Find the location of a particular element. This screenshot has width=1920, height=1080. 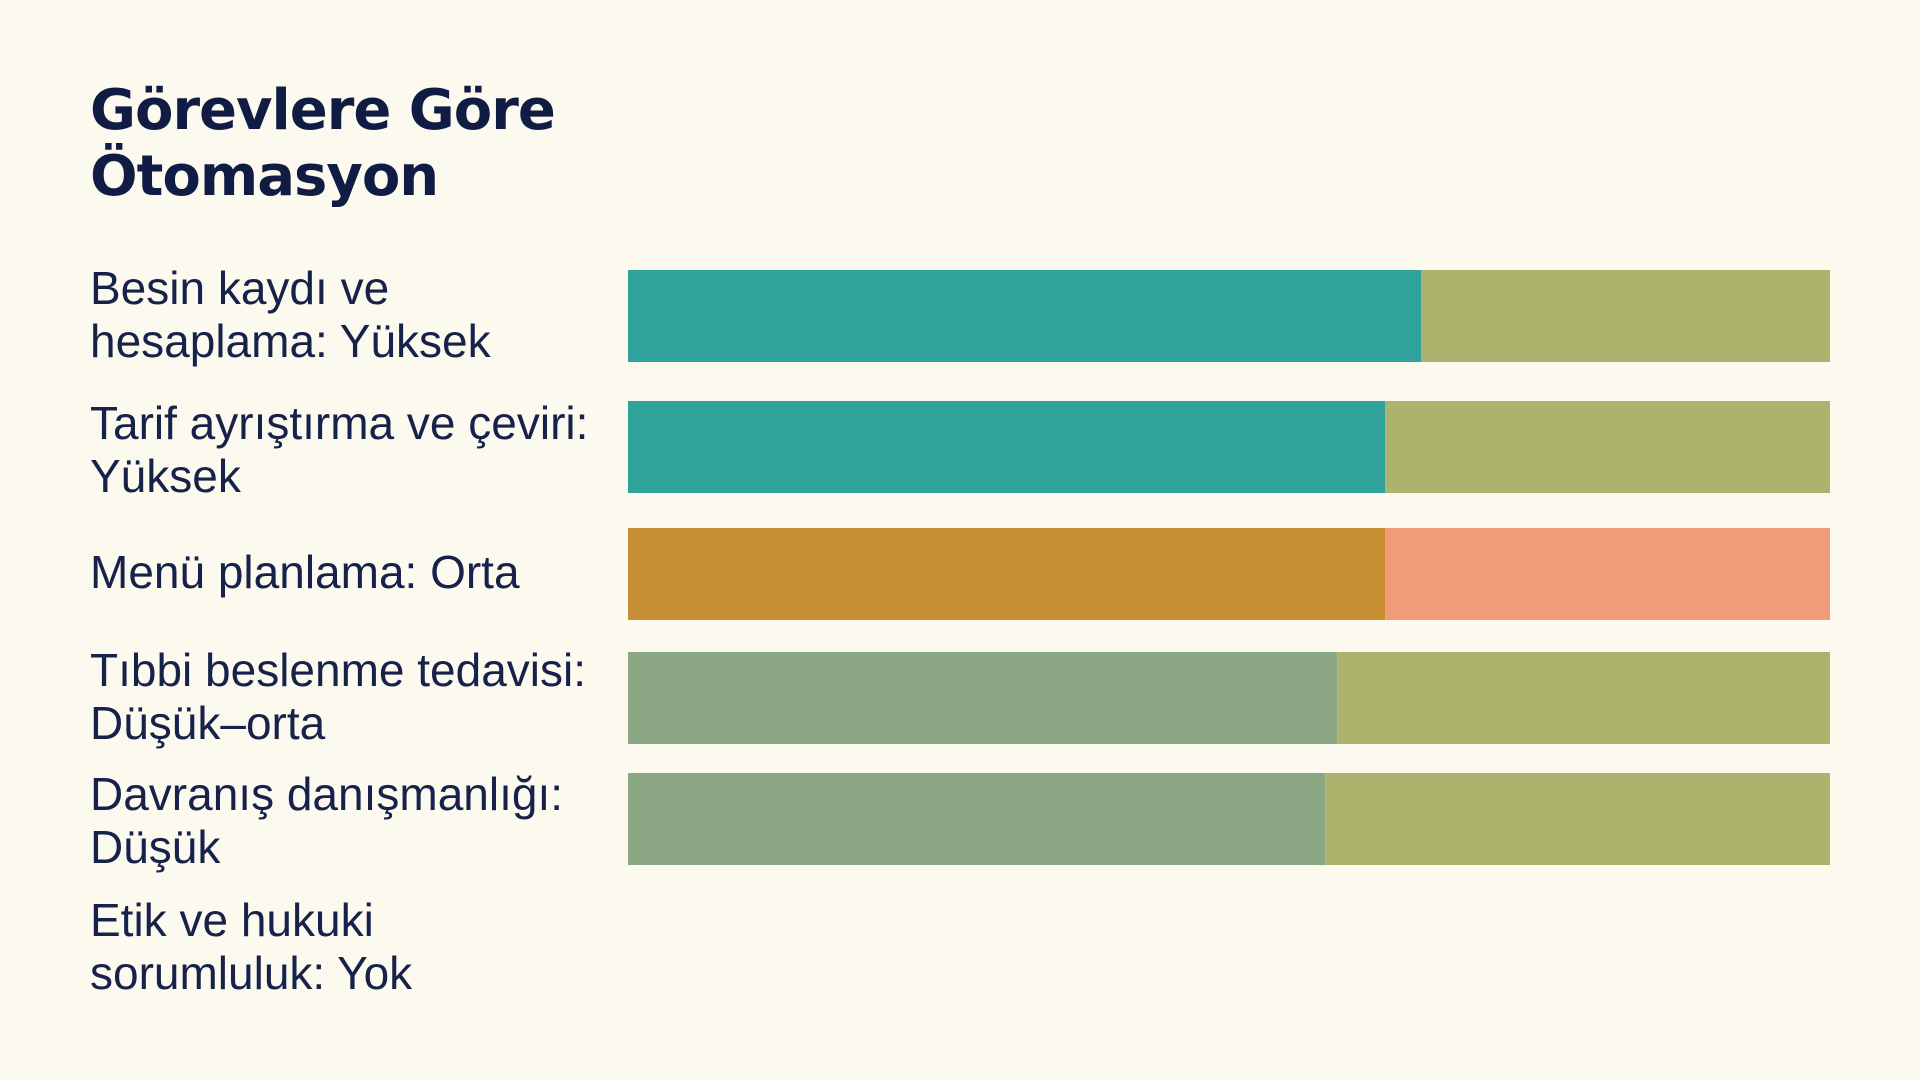

chart-title: Görevlere Göre Ötomasyon is located at coordinates (323, 143).